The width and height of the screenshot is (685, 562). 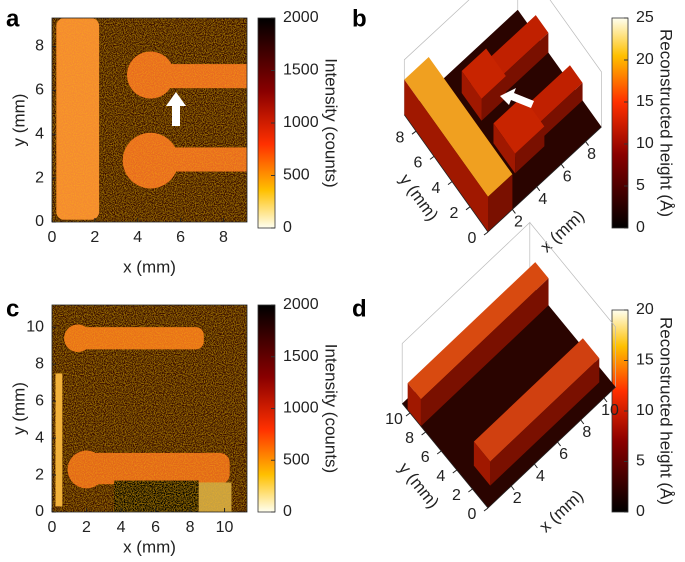 I want to click on panel-label: d, so click(x=359, y=308).